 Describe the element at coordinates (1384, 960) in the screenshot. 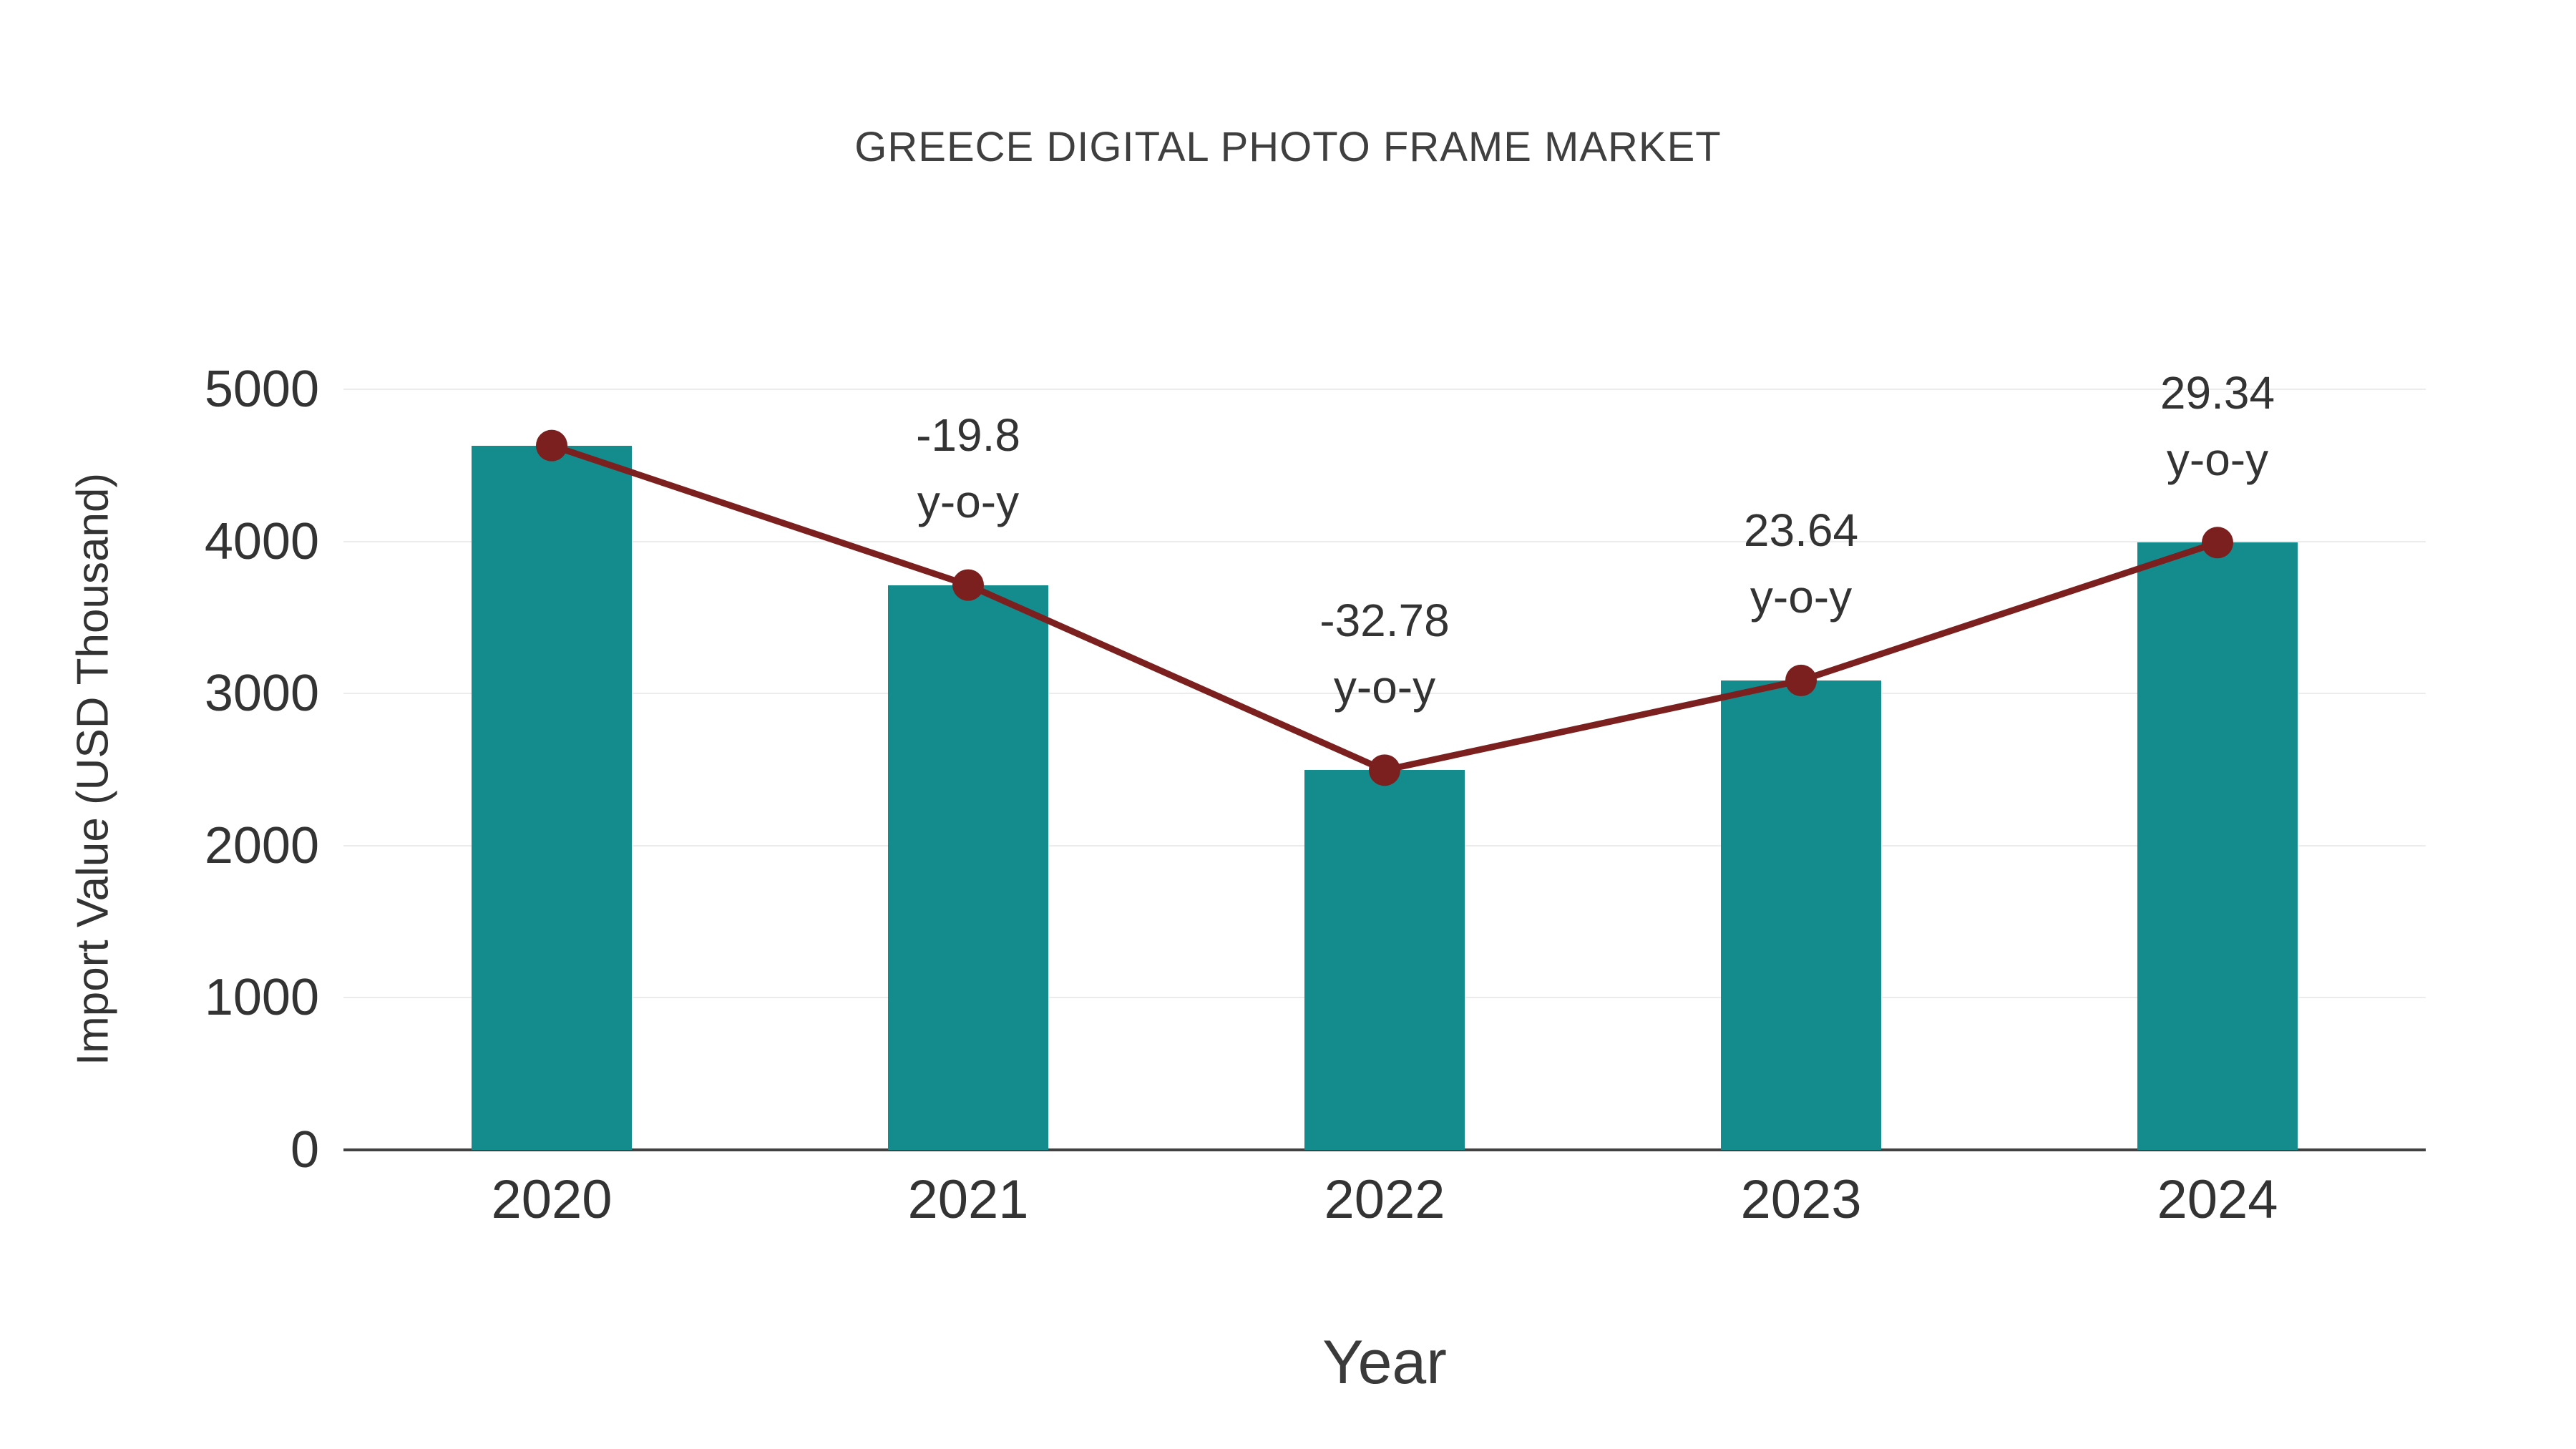

I see `bar-2022` at that location.